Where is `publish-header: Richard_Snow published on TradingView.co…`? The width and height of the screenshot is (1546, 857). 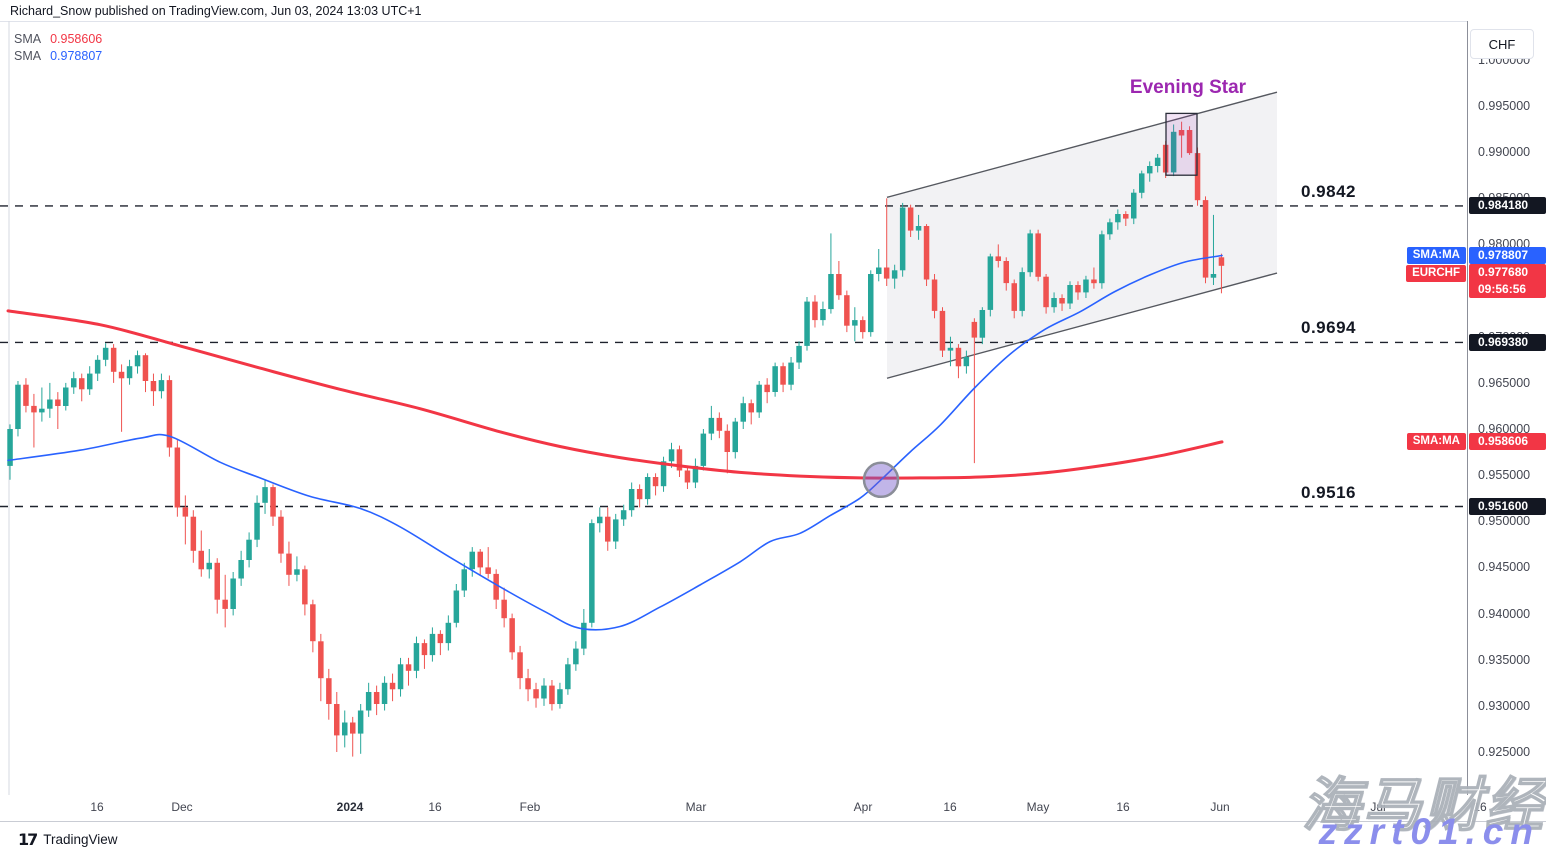 publish-header: Richard_Snow published on TradingView.co… is located at coordinates (216, 11).